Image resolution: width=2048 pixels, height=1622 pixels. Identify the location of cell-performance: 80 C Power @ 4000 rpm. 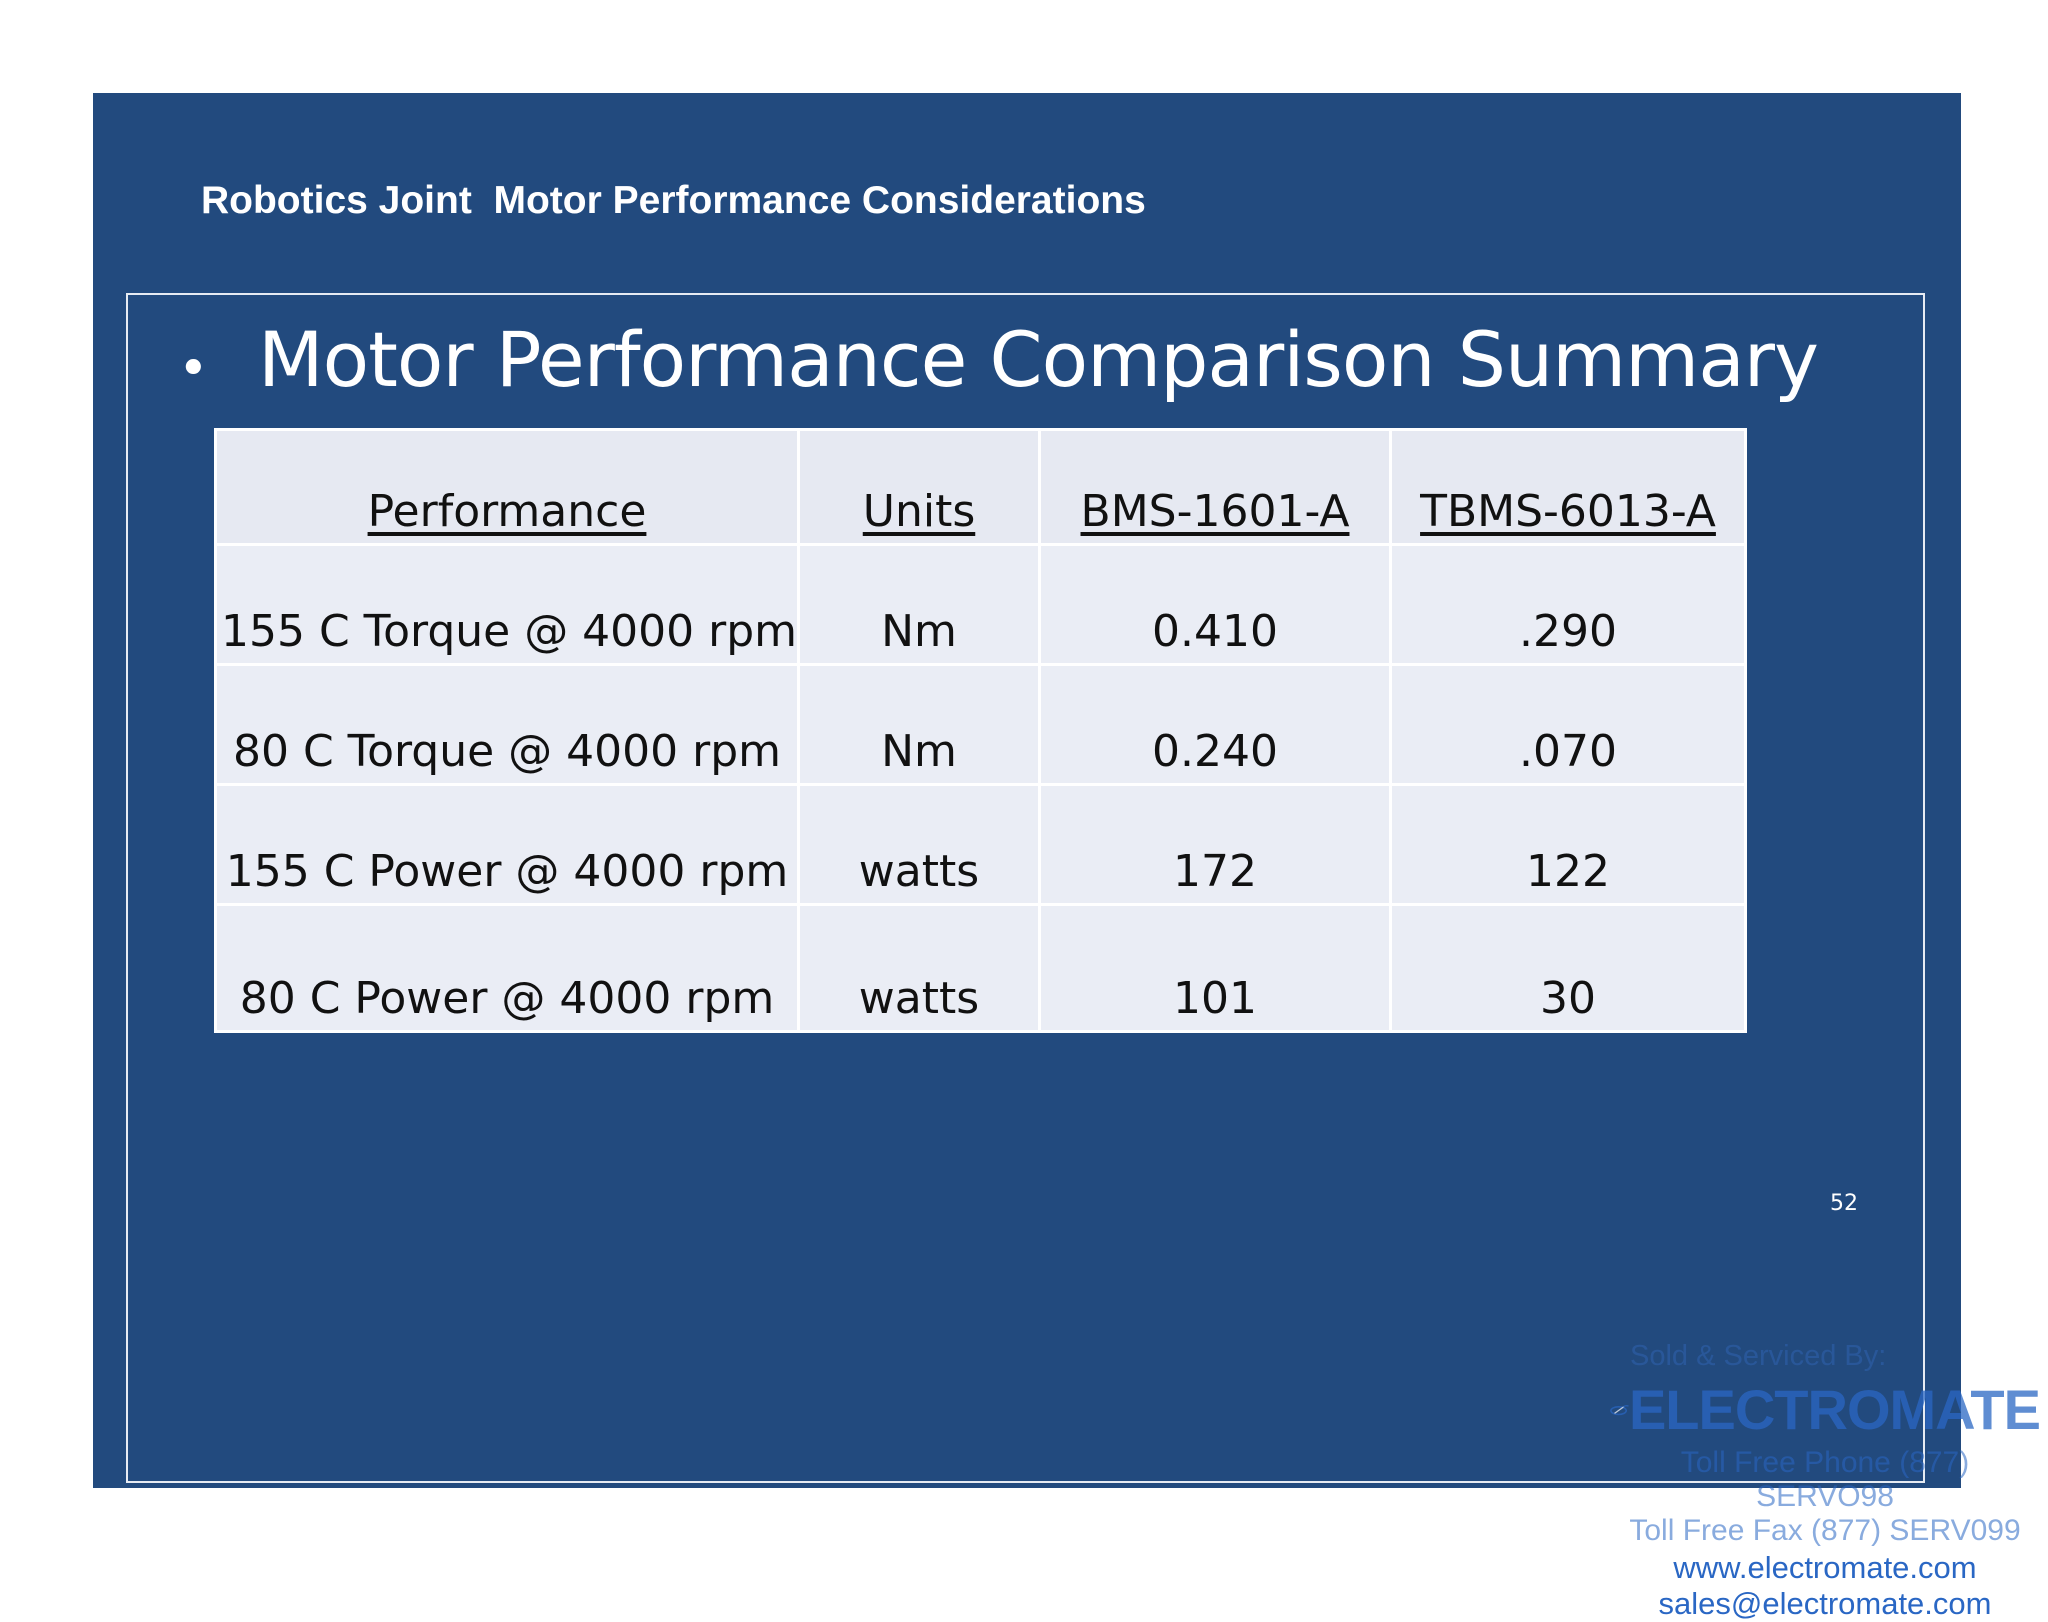
(507, 968).